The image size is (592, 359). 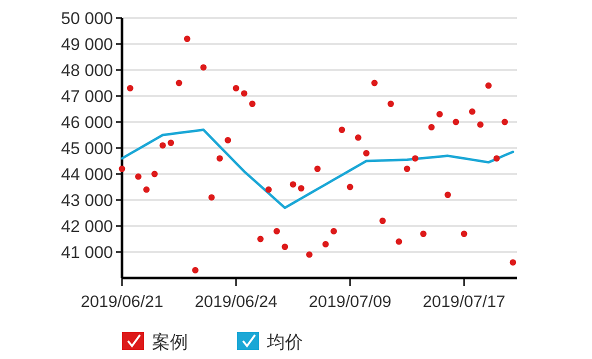 What do you see at coordinates (87, 18) in the screenshot?
I see `y-tick-label: 50 000` at bounding box center [87, 18].